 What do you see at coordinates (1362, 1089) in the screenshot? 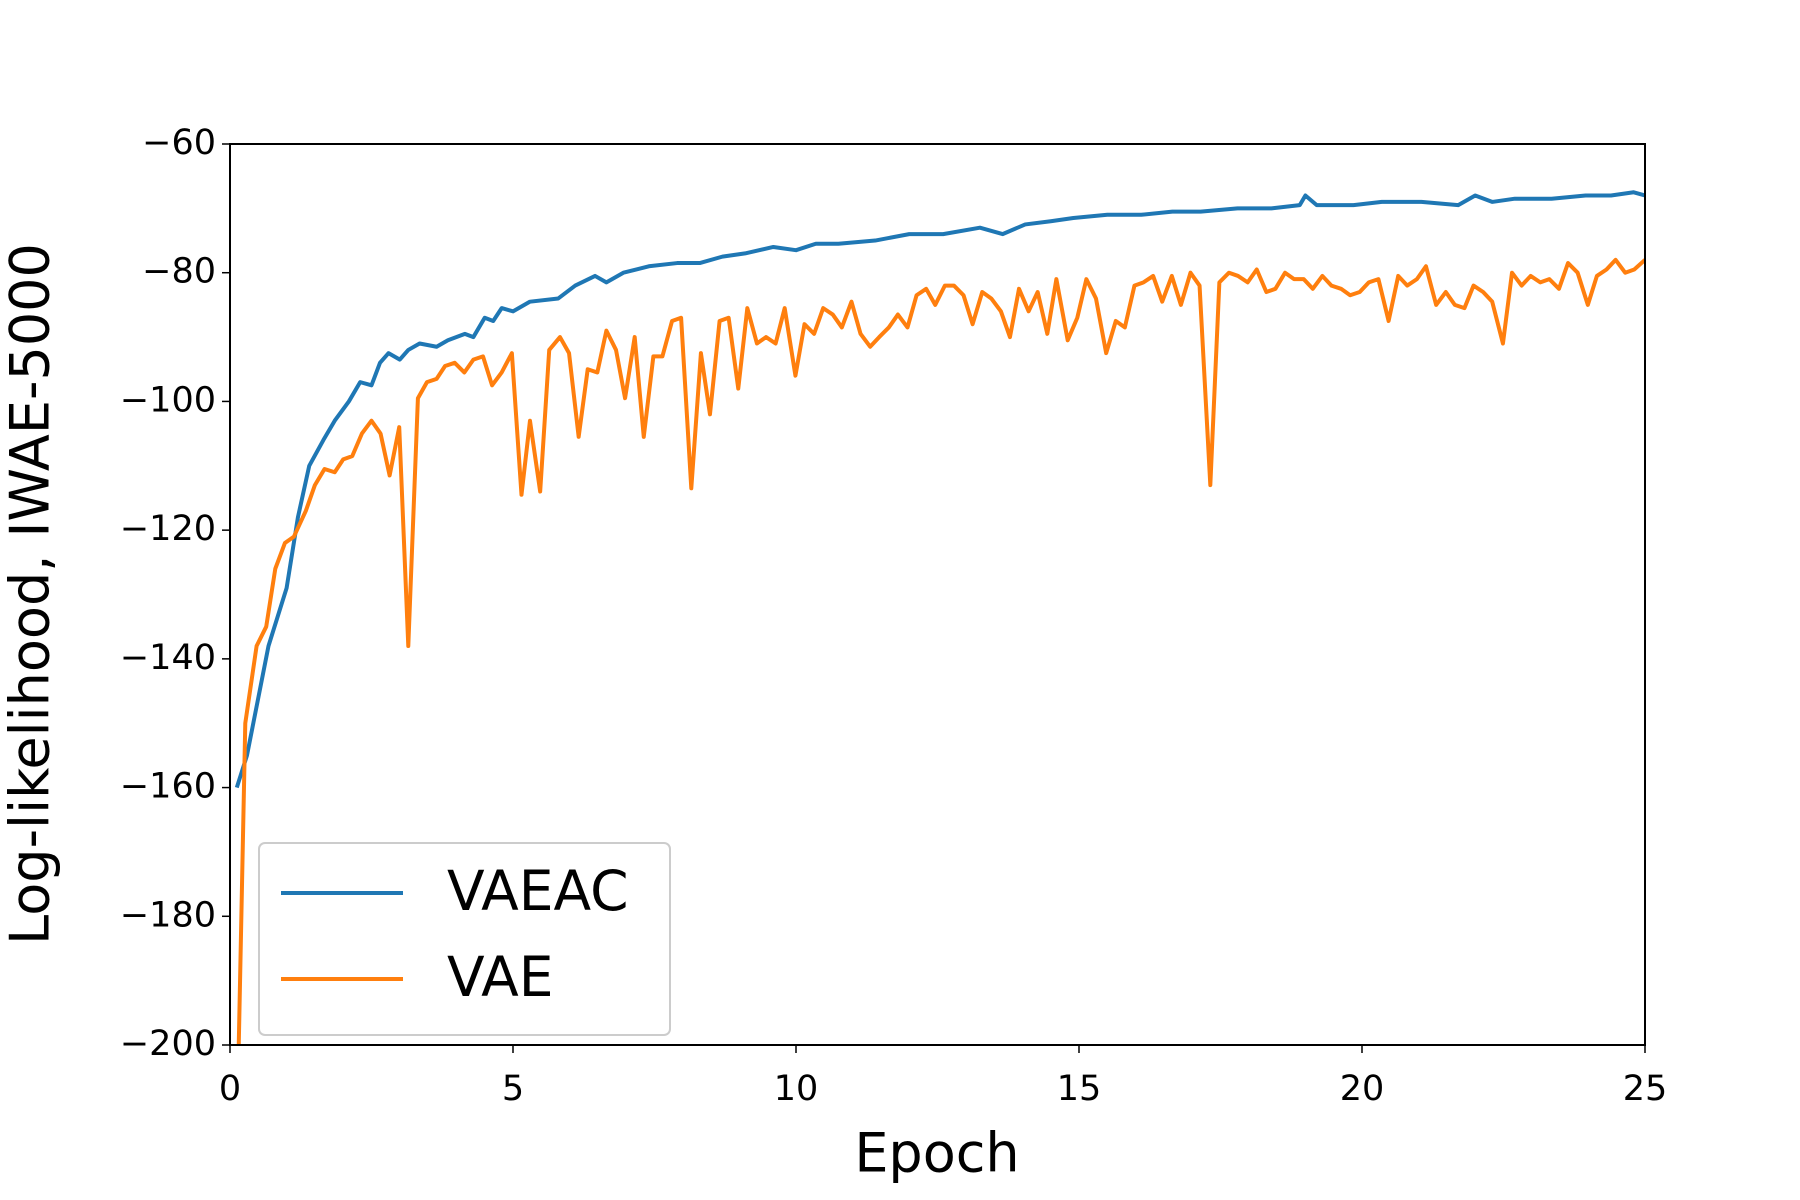
I see `x-tick-label: 20` at bounding box center [1362, 1089].